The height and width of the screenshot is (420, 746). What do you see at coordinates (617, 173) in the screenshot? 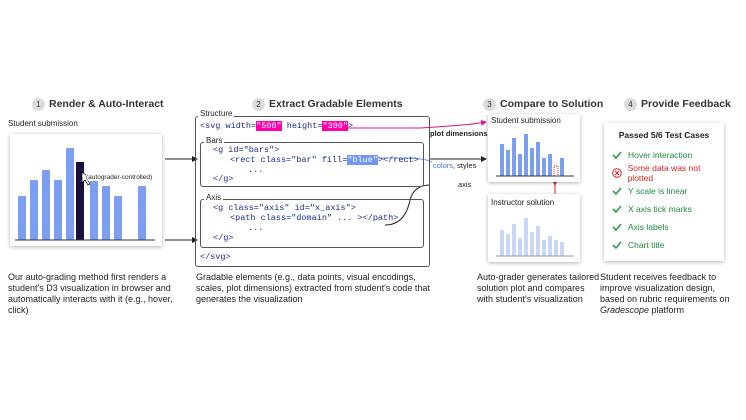
I see `fail-icon` at bounding box center [617, 173].